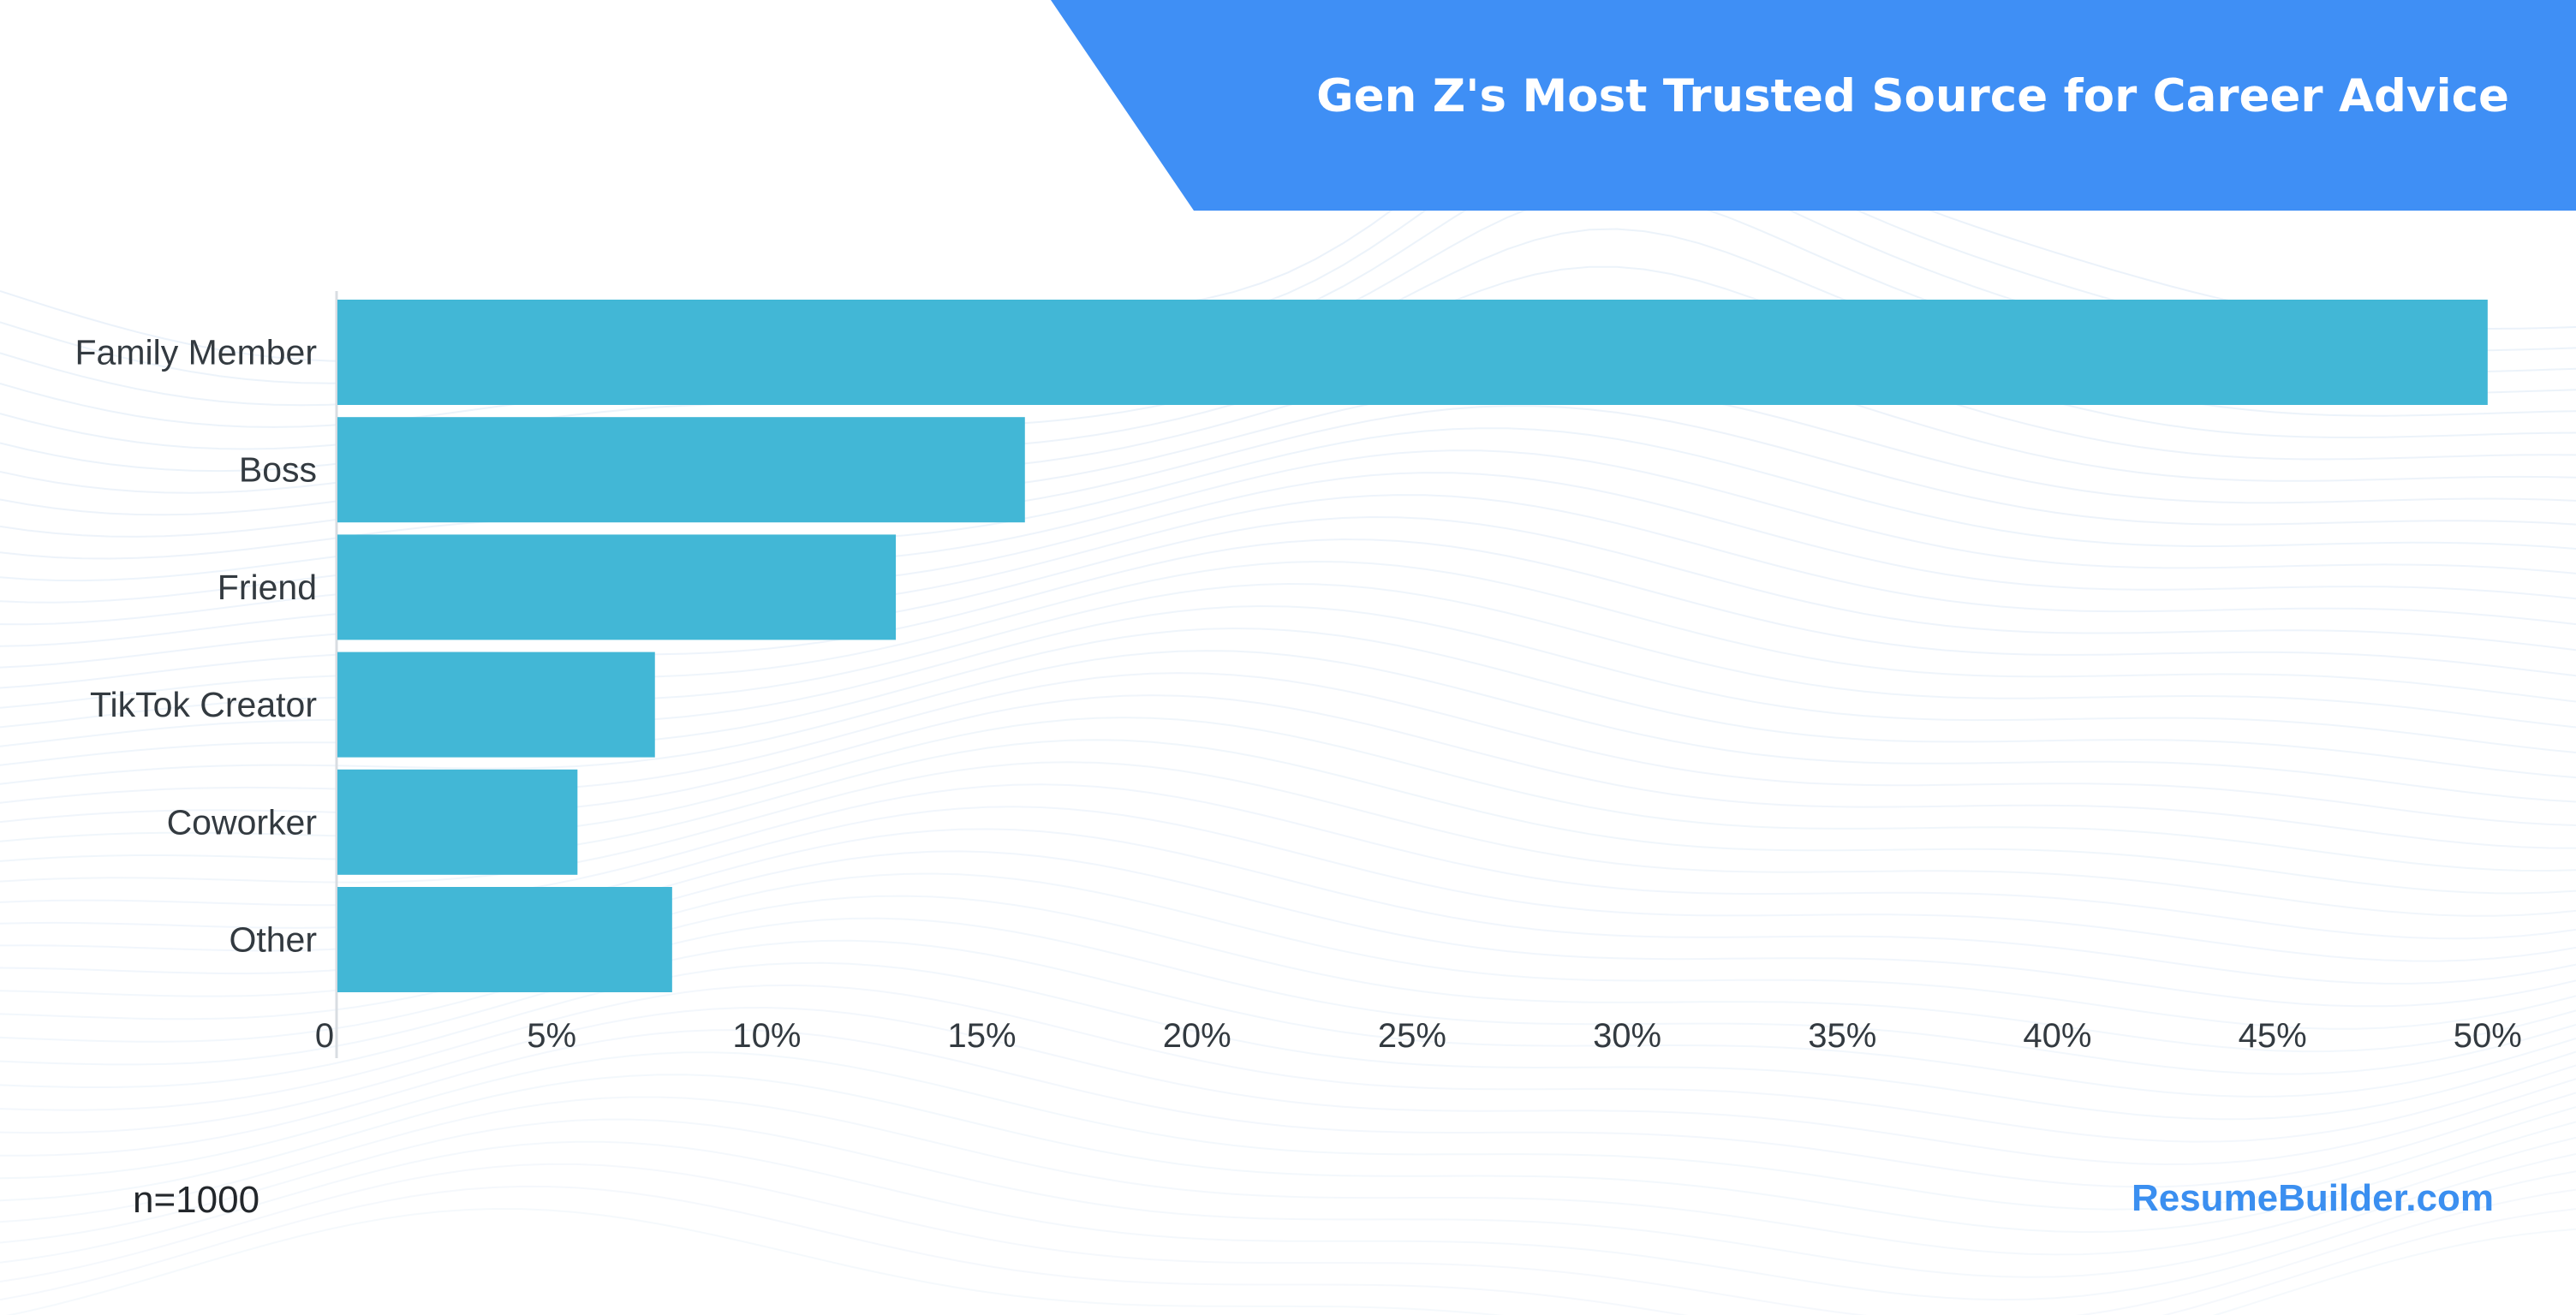  I want to click on title-banner-shape, so click(1814, 105).